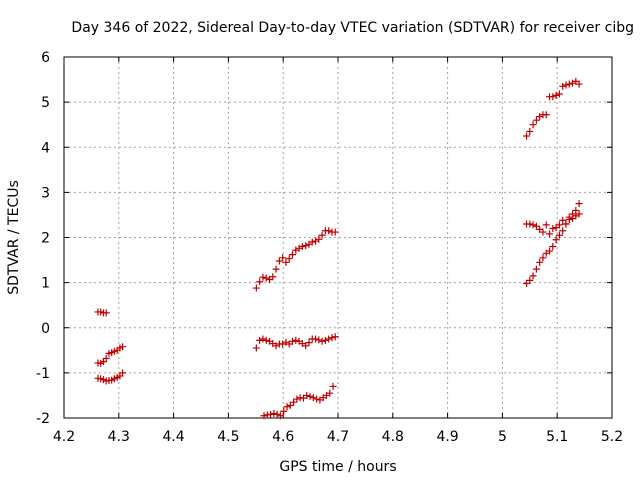 This screenshot has height=480, width=640. I want to click on x-tick-label: 4.7, so click(338, 437).